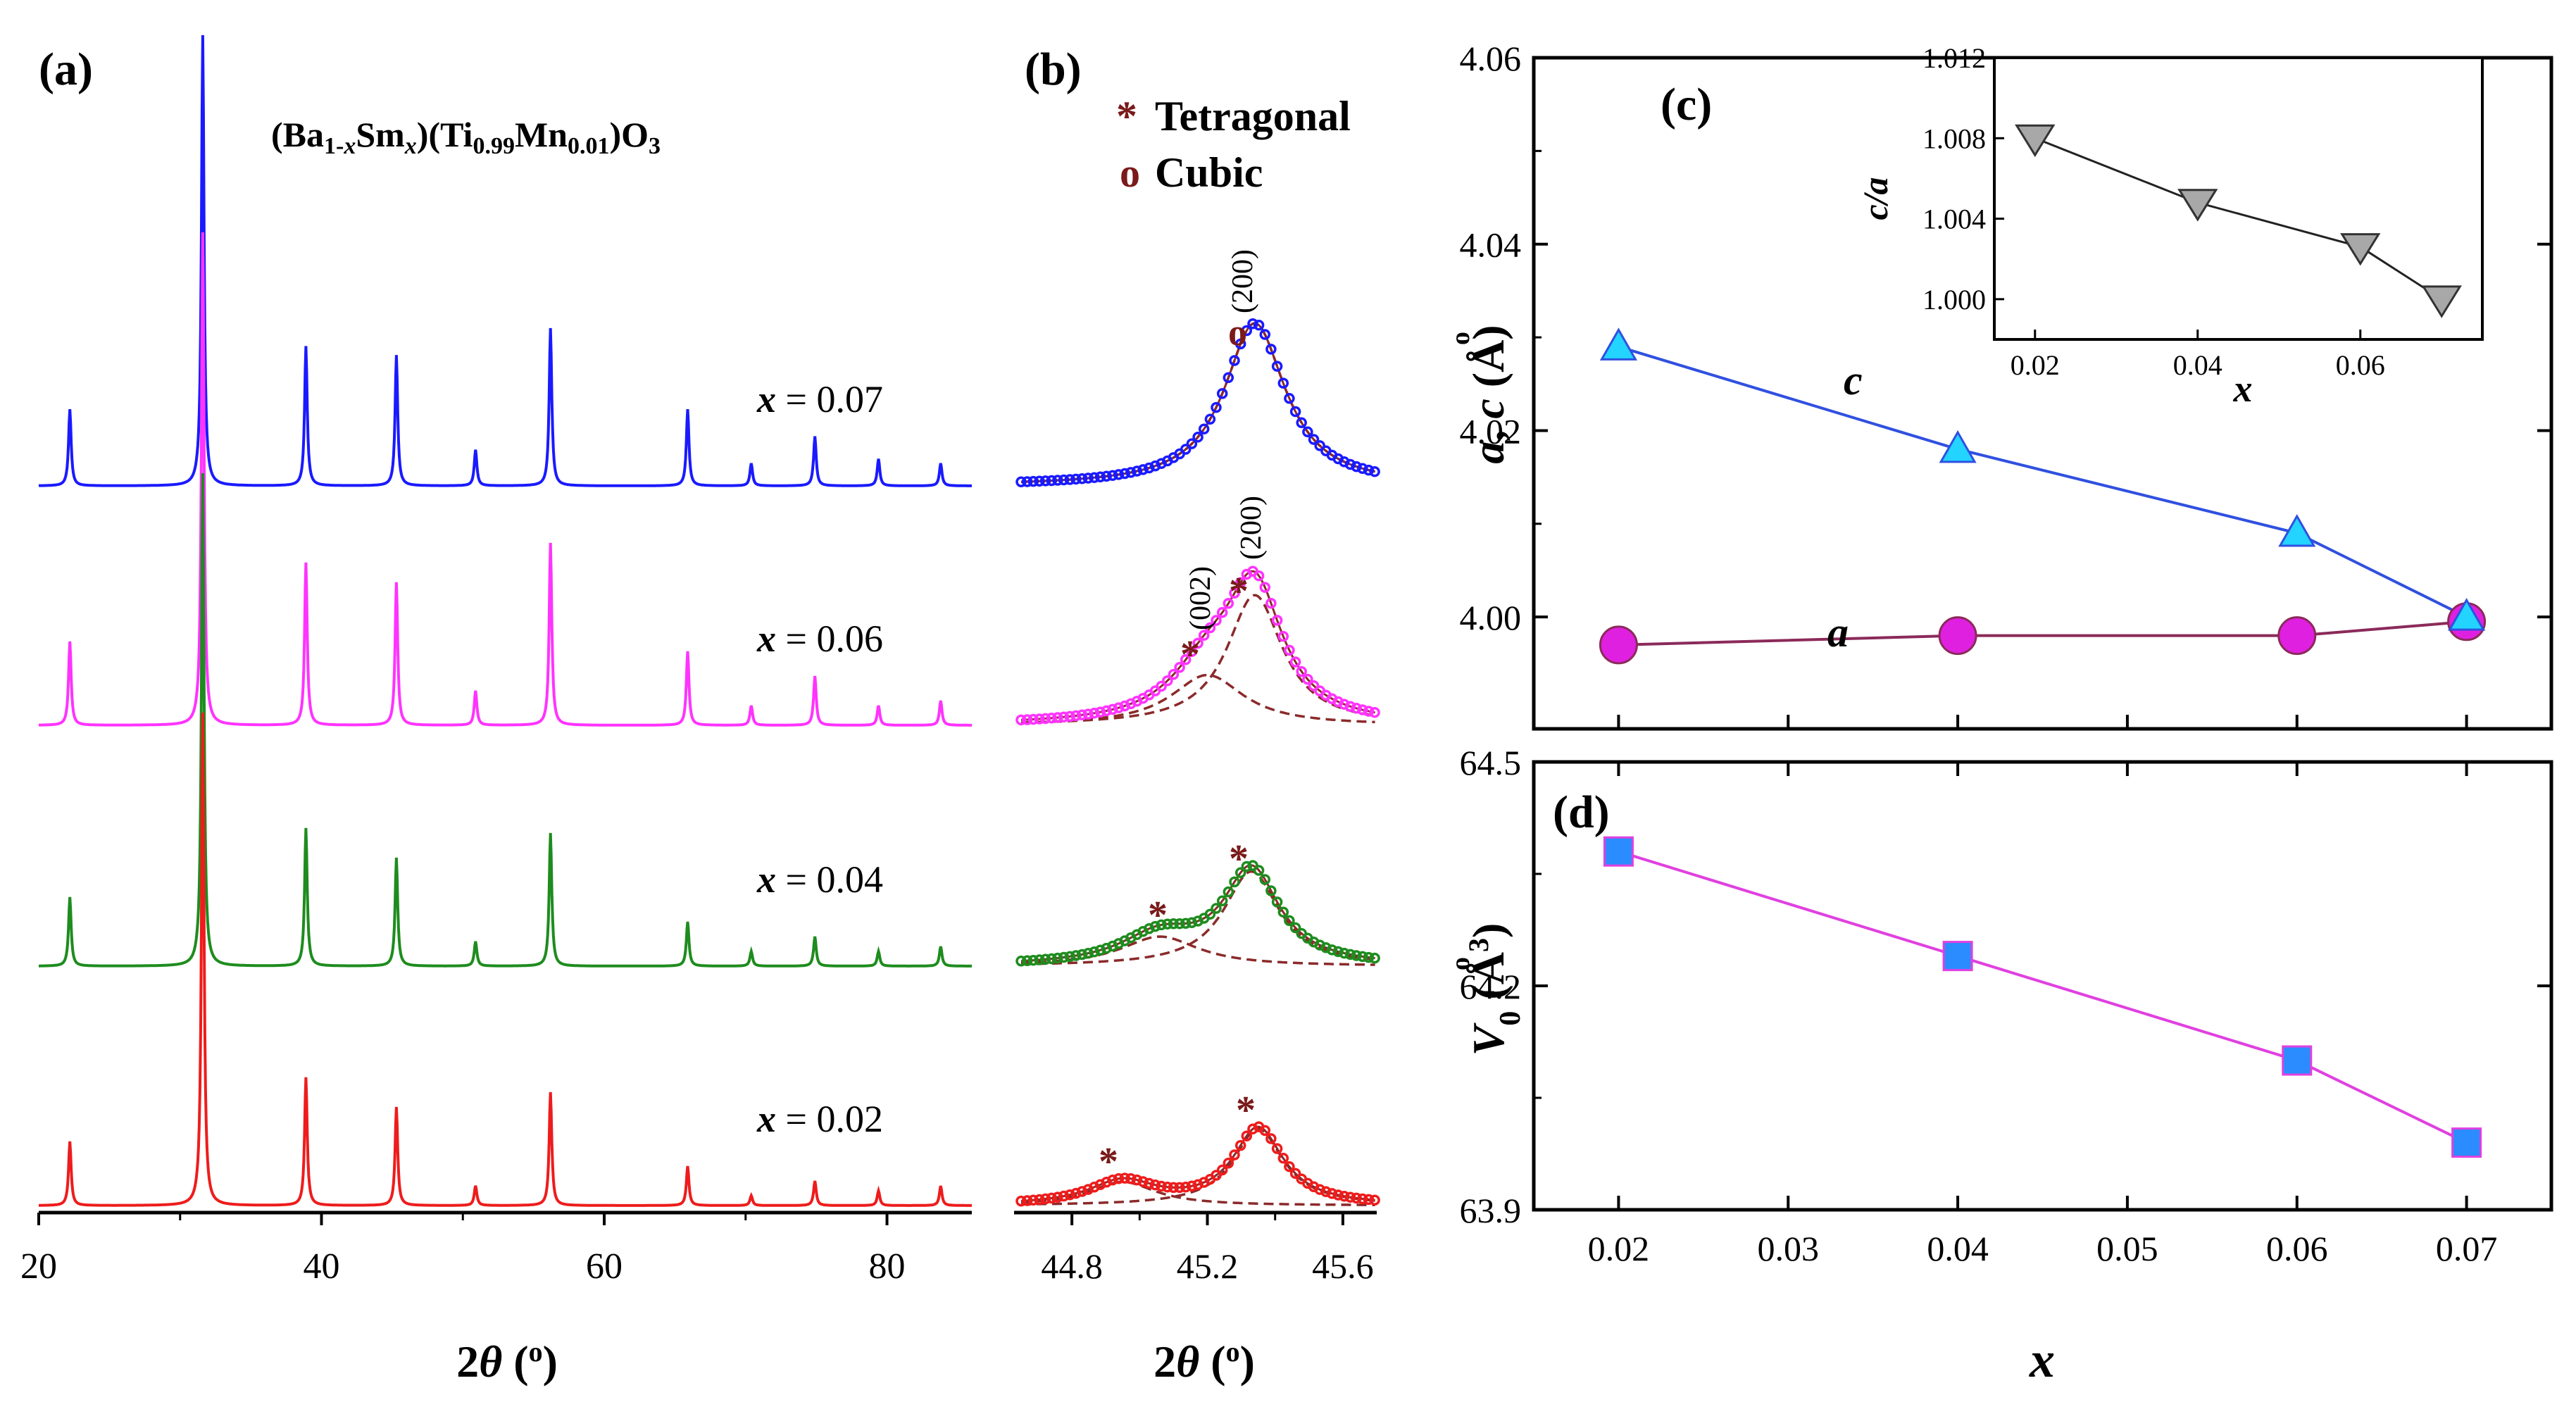 The height and width of the screenshot is (1414, 2576). What do you see at coordinates (604, 1266) in the screenshot?
I see `xrd-x-tick-label-2: 60` at bounding box center [604, 1266].